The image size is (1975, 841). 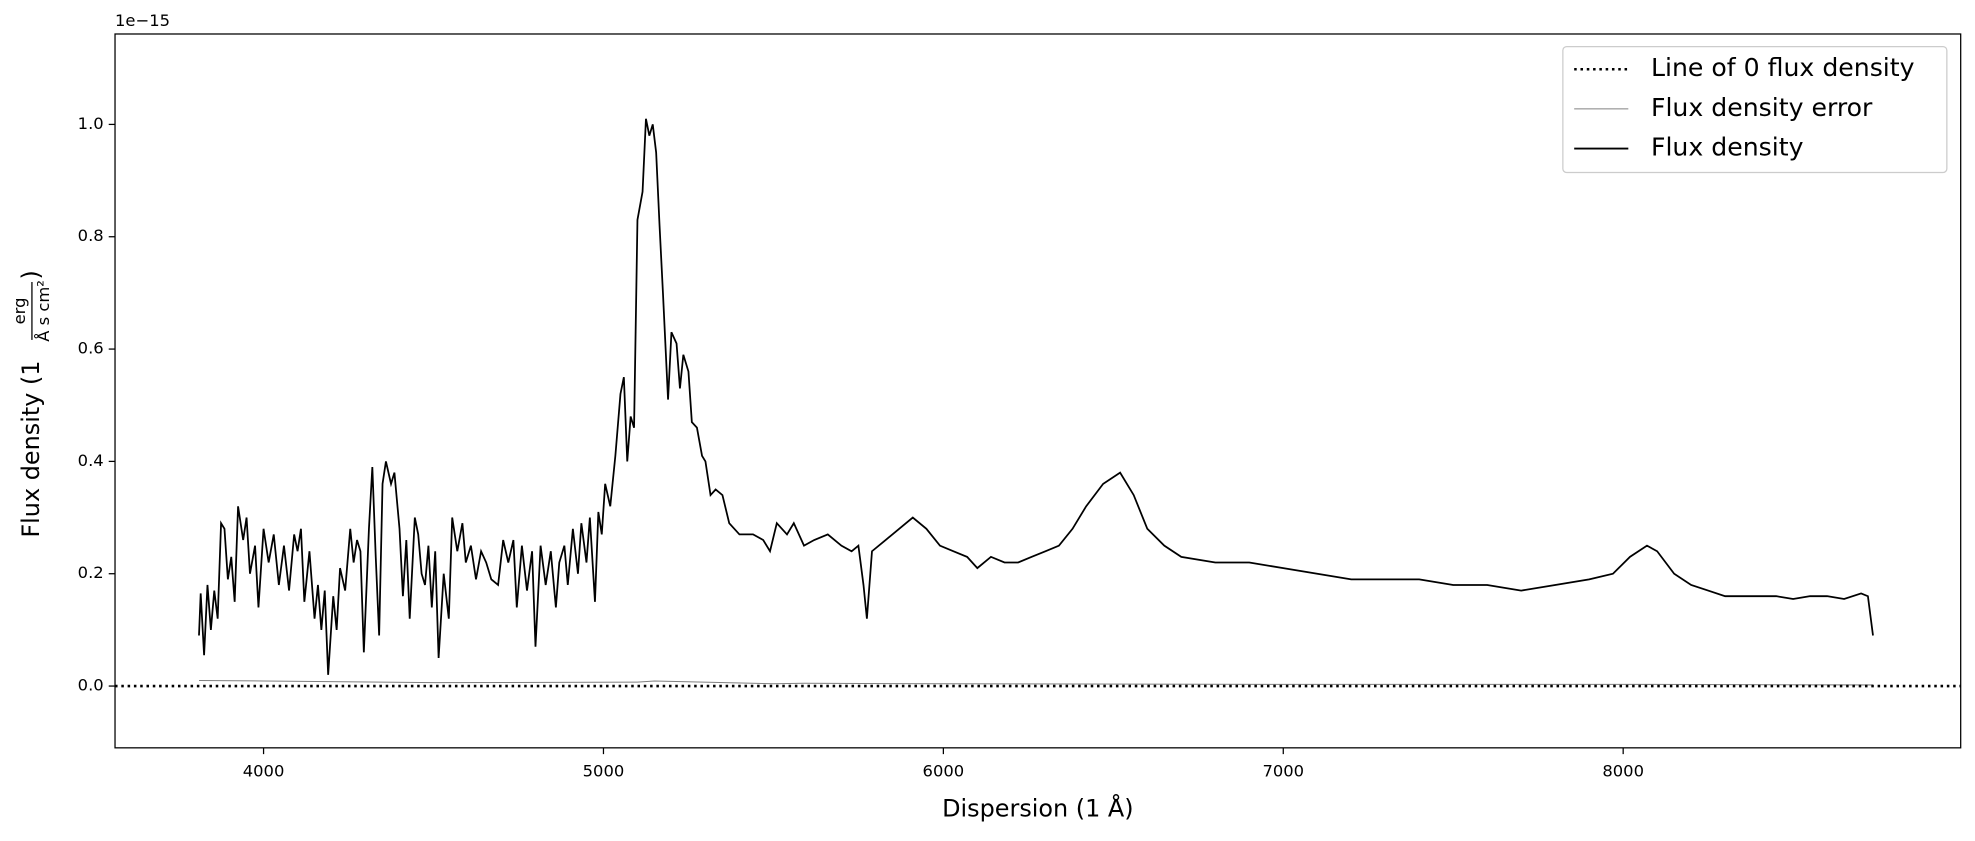 I want to click on y-label-numerator: erg, so click(x=19, y=311).